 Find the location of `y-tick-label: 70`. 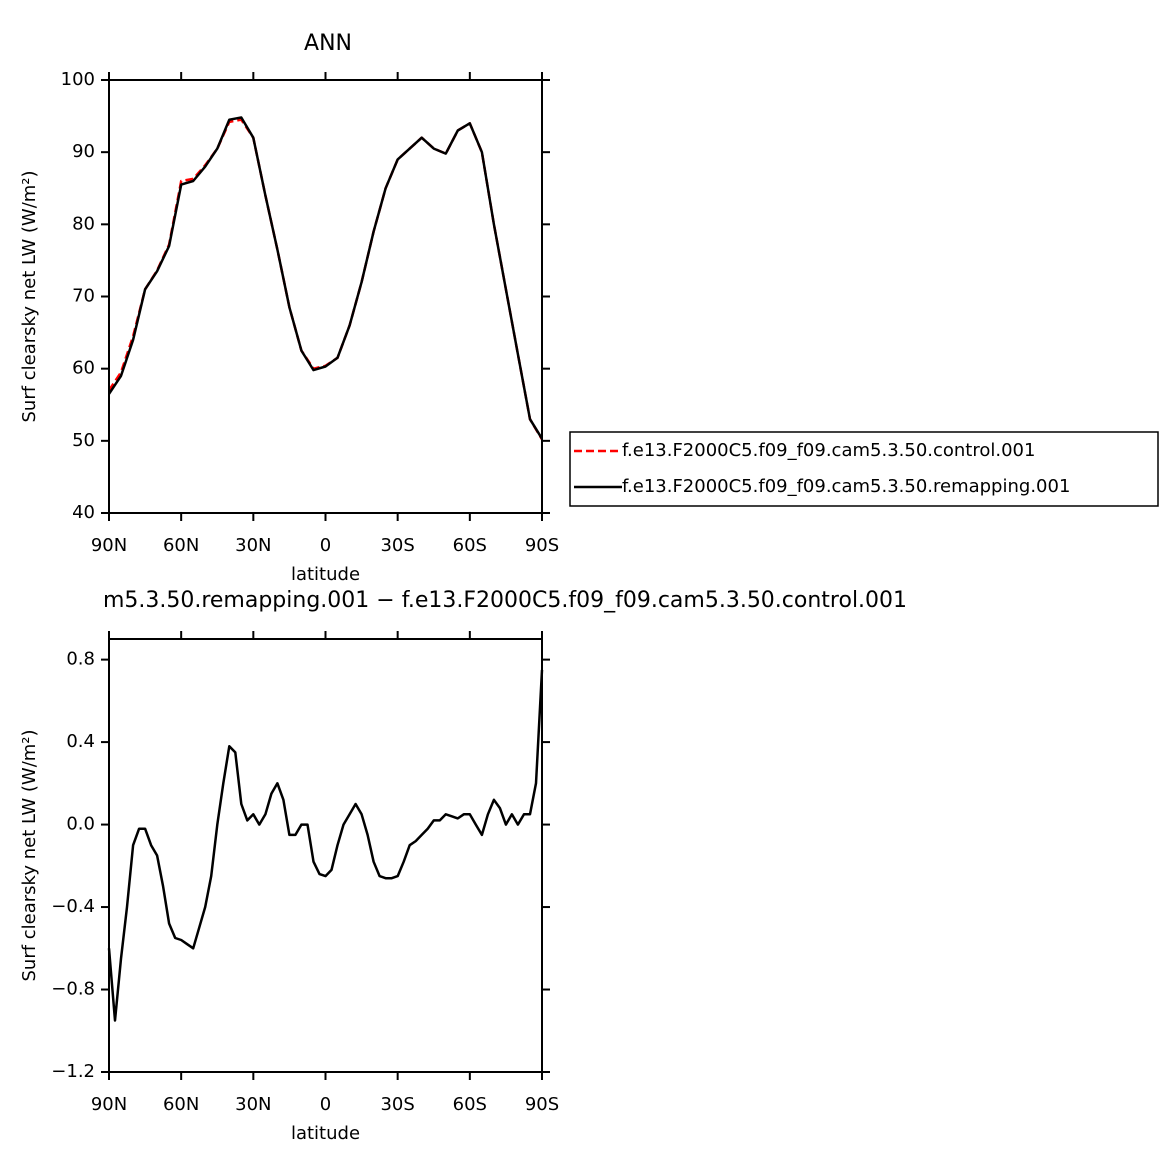

y-tick-label: 70 is located at coordinates (83, 296).